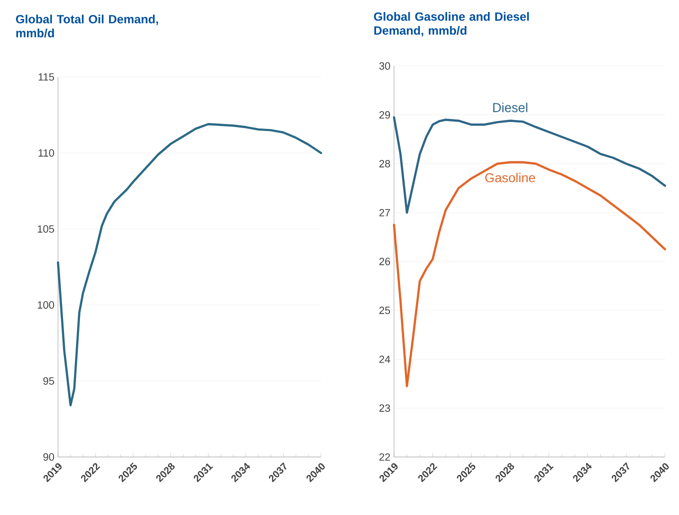  What do you see at coordinates (510, 177) in the screenshot?
I see `series-label: Gasoline` at bounding box center [510, 177].